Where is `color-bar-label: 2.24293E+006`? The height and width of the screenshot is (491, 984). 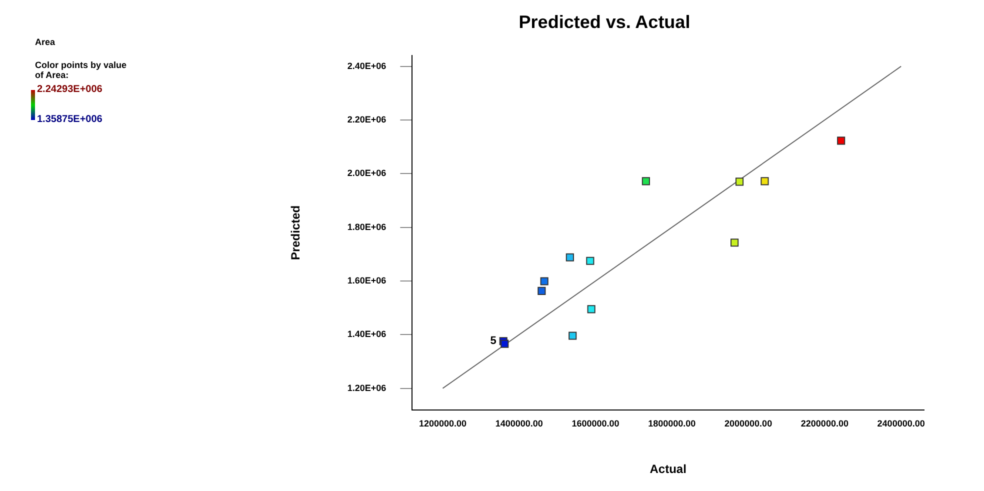
color-bar-label: 2.24293E+006 is located at coordinates (70, 89).